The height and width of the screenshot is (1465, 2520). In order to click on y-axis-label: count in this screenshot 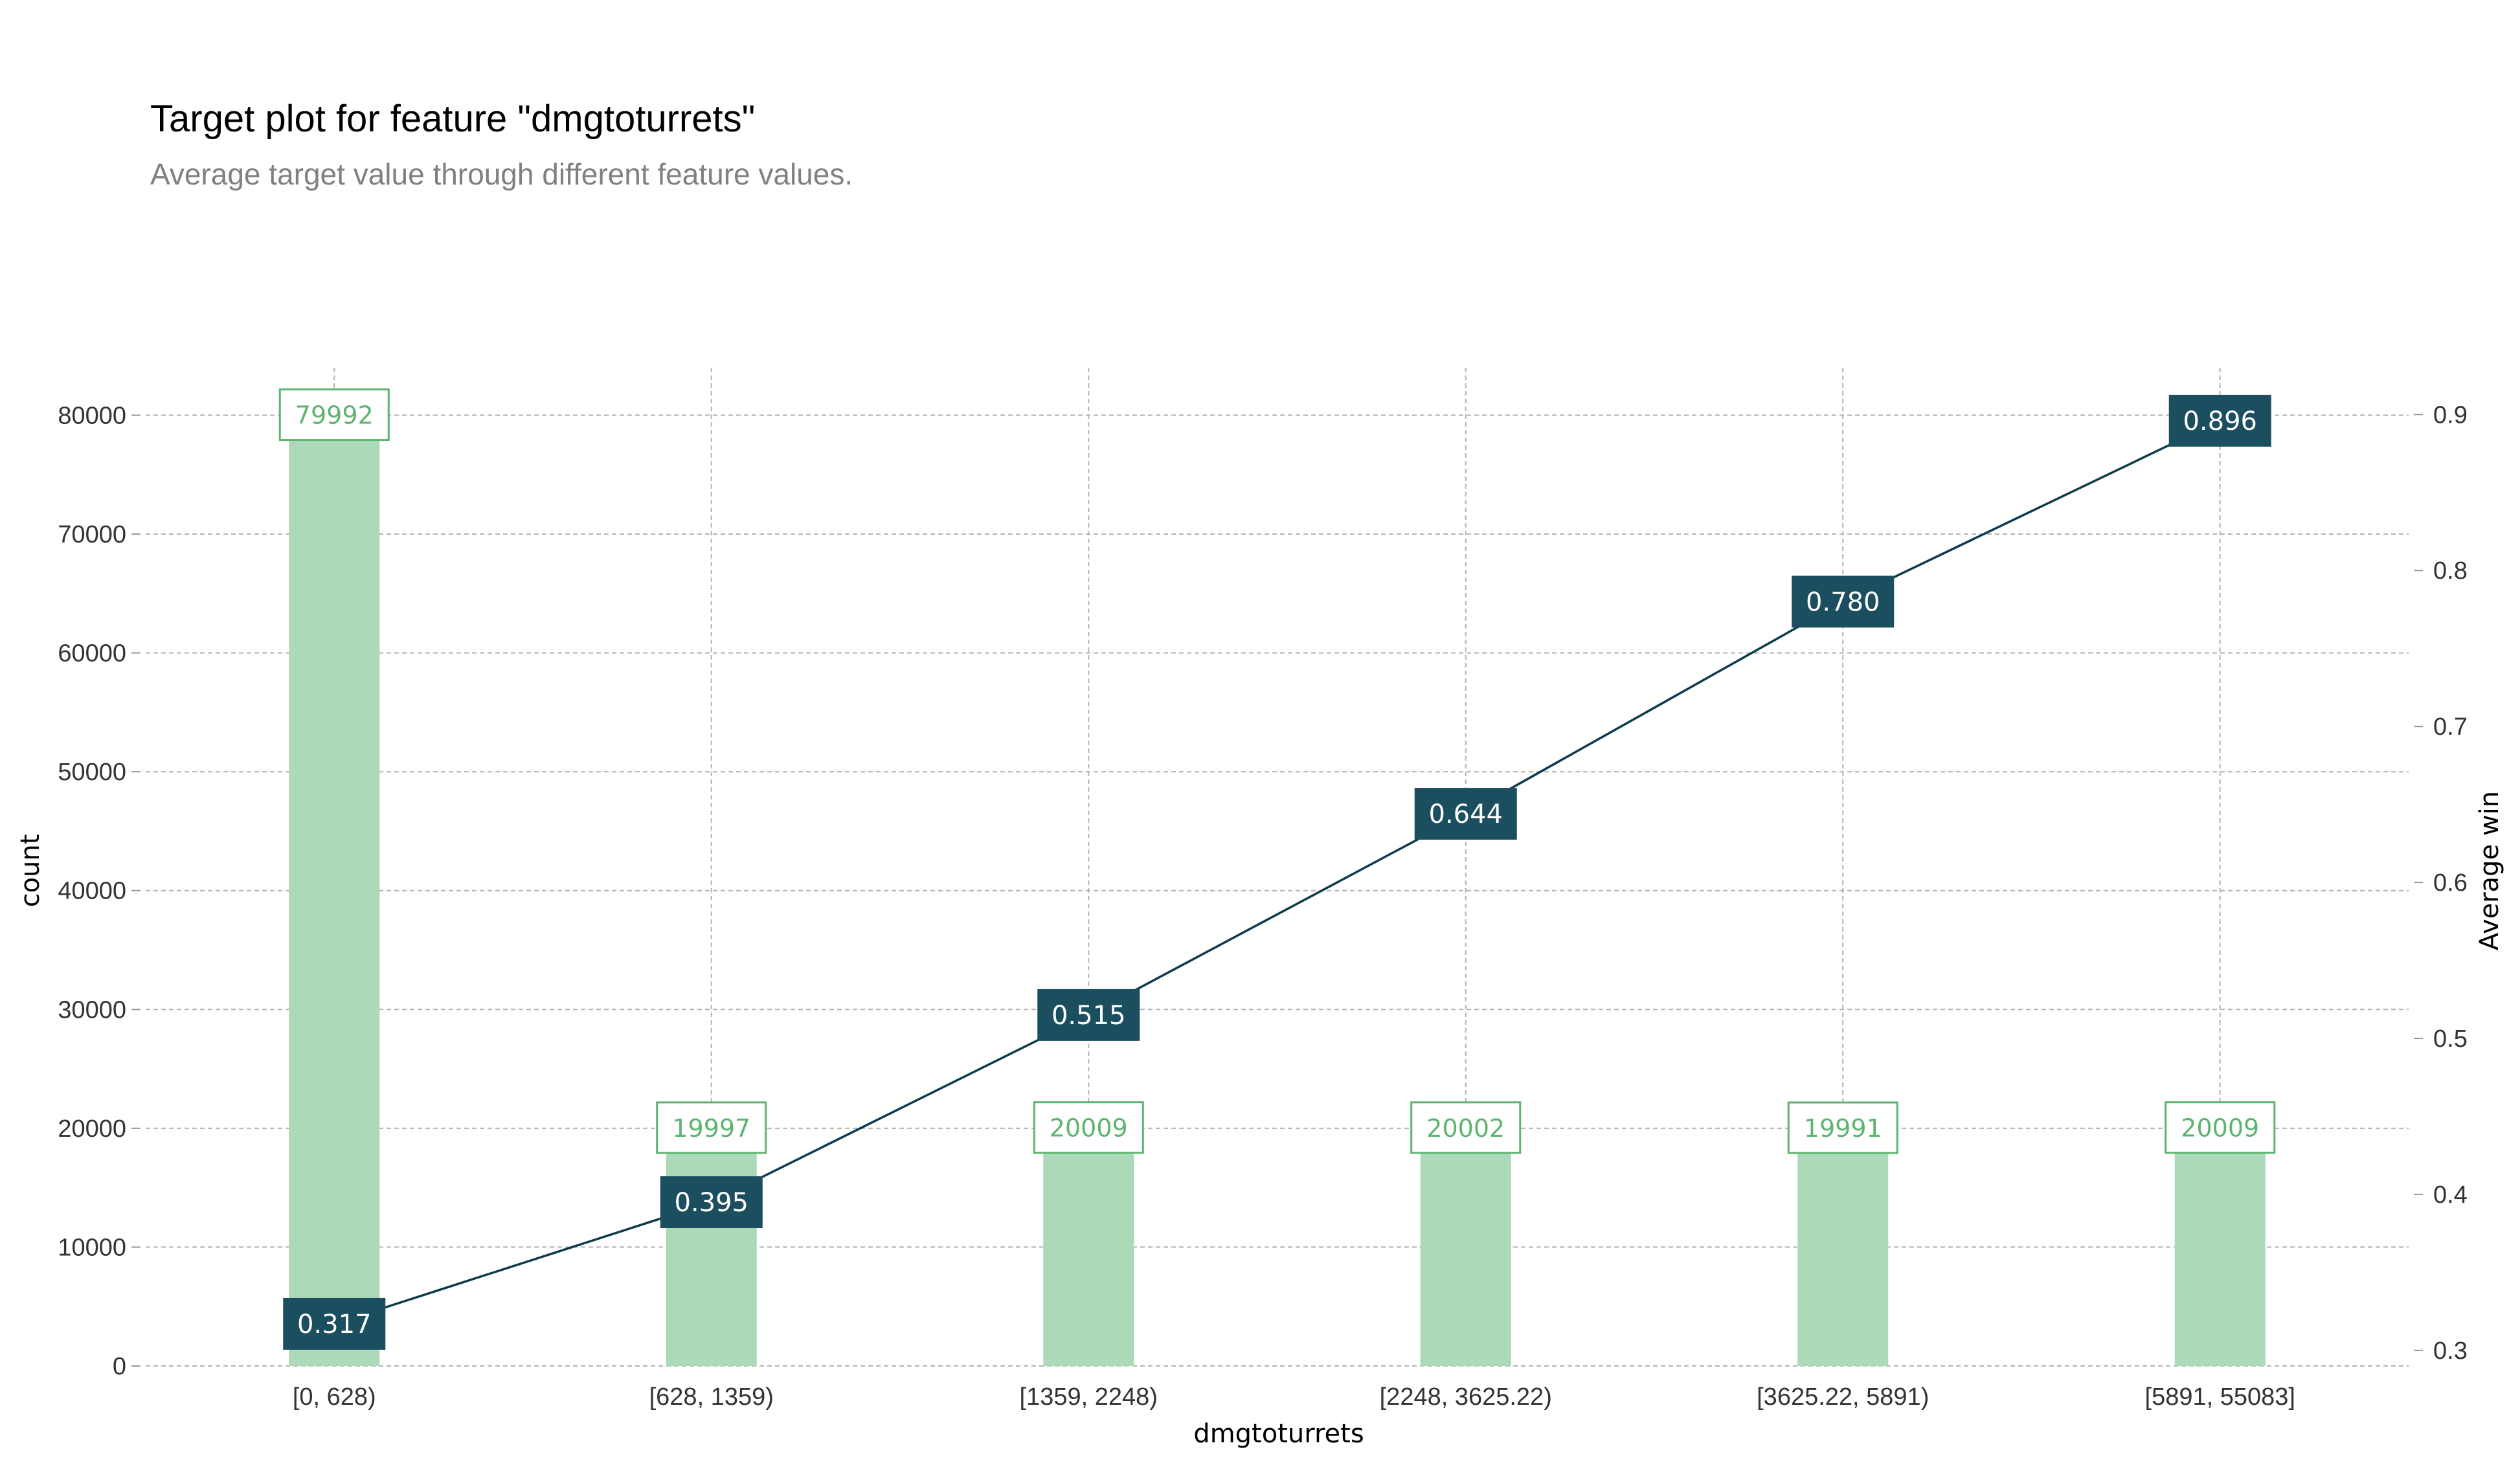, I will do `click(30, 871)`.